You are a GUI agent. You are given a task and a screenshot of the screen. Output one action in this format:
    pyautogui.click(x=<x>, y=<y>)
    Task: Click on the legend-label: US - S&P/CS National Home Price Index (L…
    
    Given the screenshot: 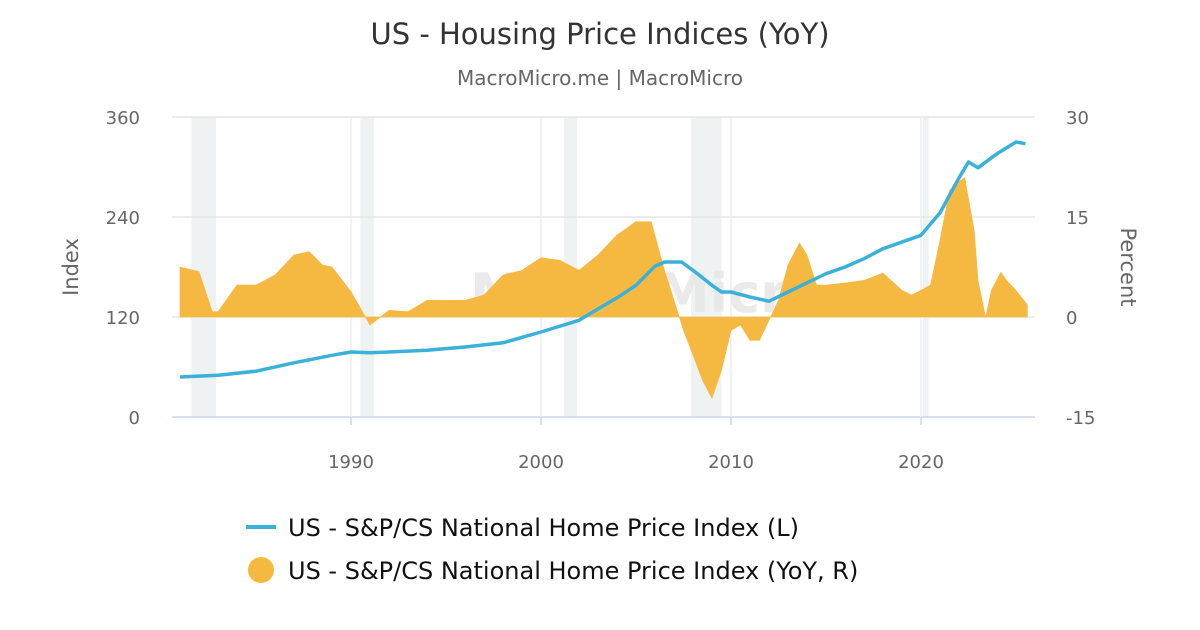 What is the action you would take?
    pyautogui.click(x=543, y=528)
    